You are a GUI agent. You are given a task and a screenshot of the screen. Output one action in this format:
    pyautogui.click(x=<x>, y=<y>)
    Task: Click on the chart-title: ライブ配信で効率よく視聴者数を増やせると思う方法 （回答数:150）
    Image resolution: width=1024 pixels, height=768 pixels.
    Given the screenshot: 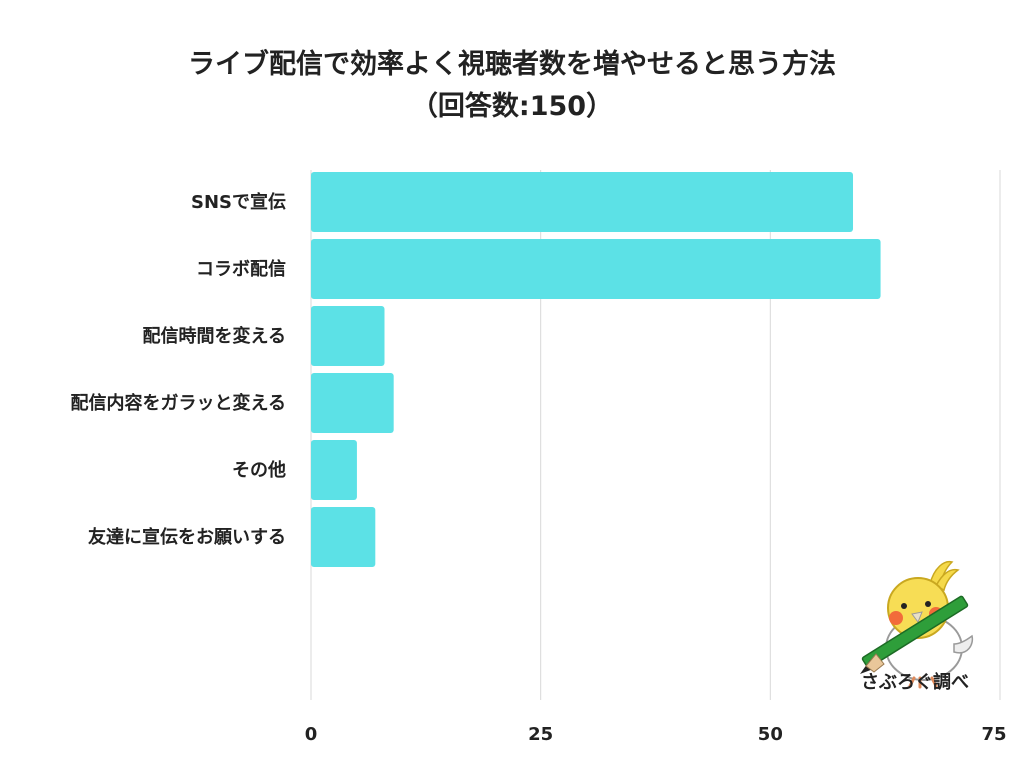 What is the action you would take?
    pyautogui.click(x=512, y=86)
    